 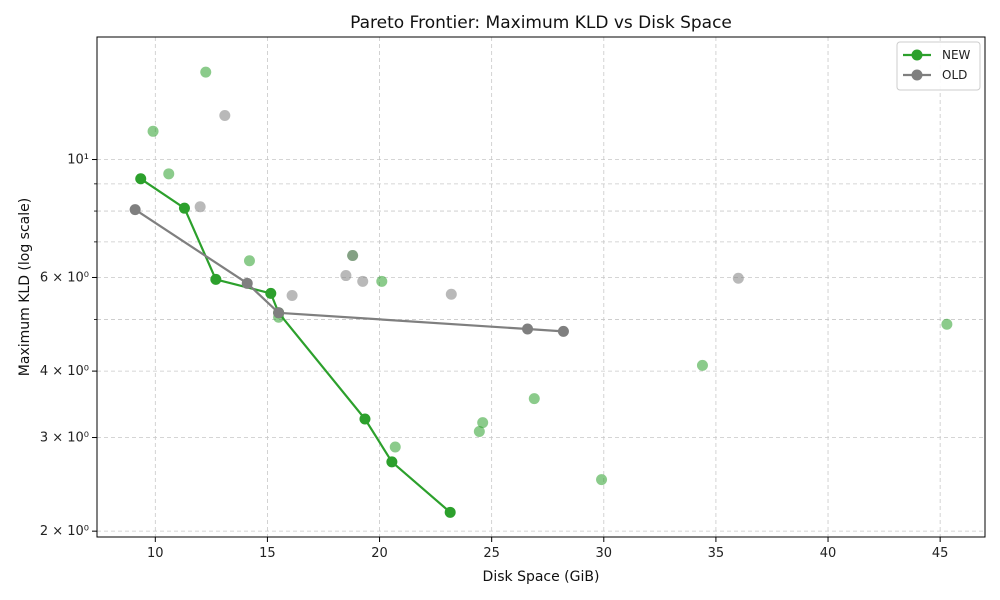 What do you see at coordinates (78, 160) in the screenshot?
I see `y-tick-label: 10¹` at bounding box center [78, 160].